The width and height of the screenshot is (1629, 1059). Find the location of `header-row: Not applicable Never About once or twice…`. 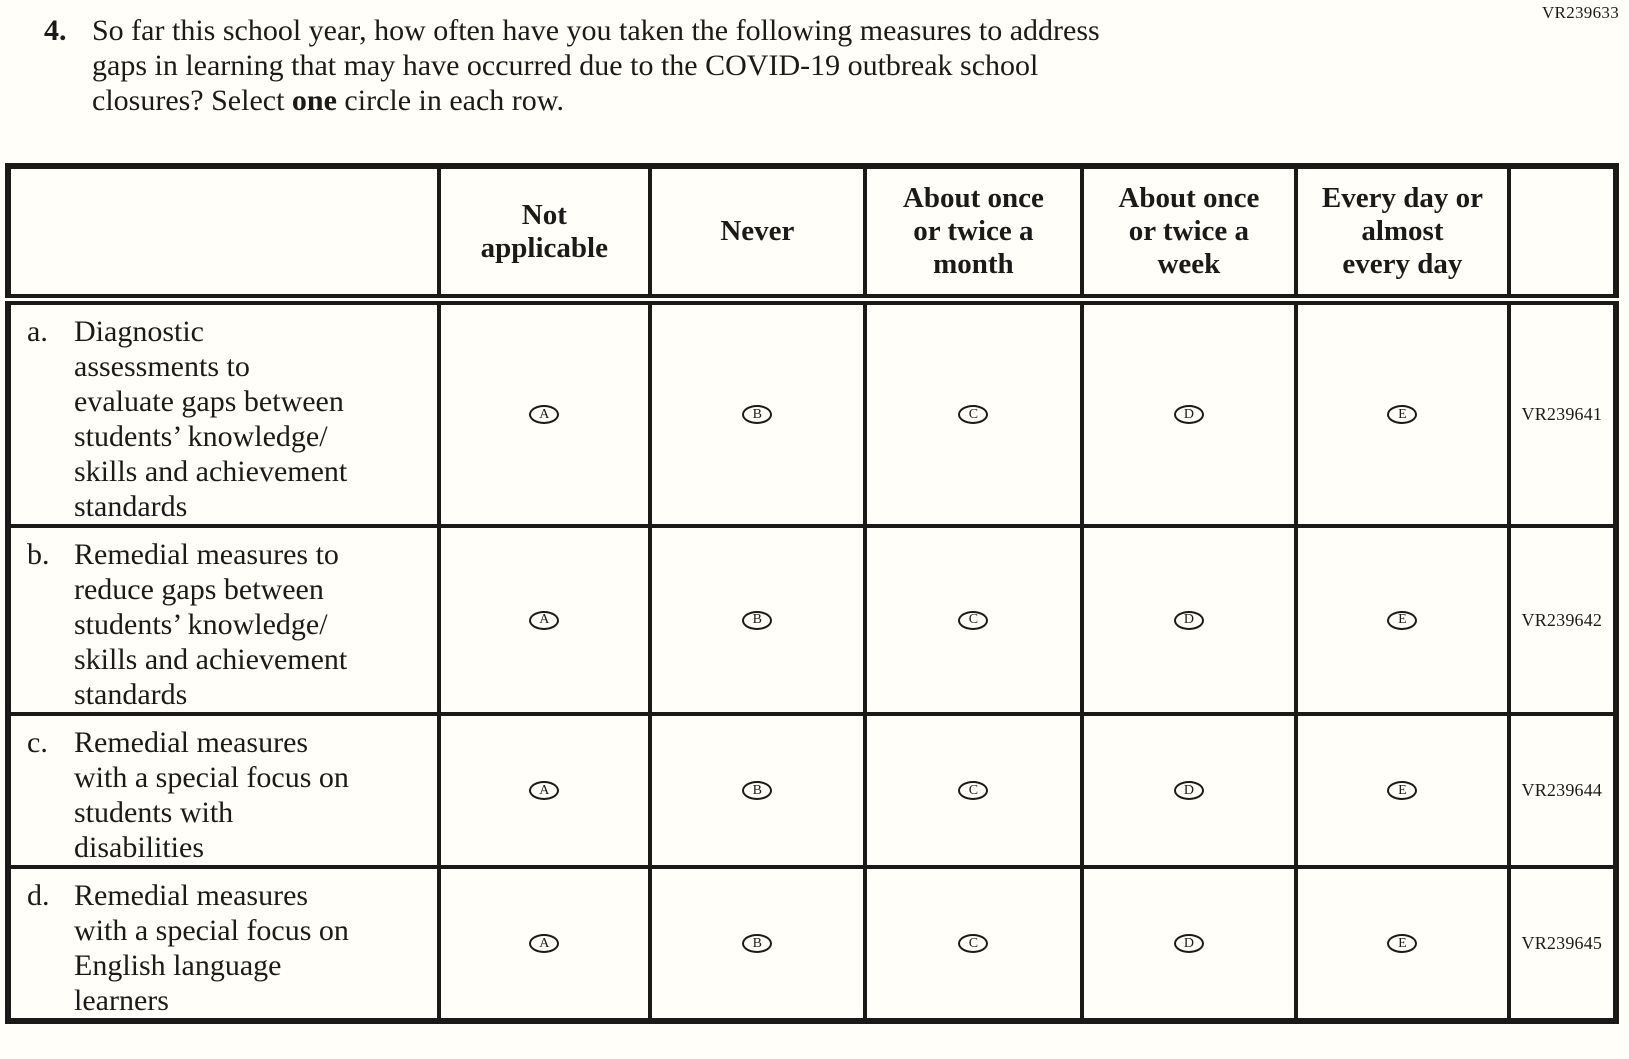

header-row: Not applicable Never About once or twice… is located at coordinates (812, 234).